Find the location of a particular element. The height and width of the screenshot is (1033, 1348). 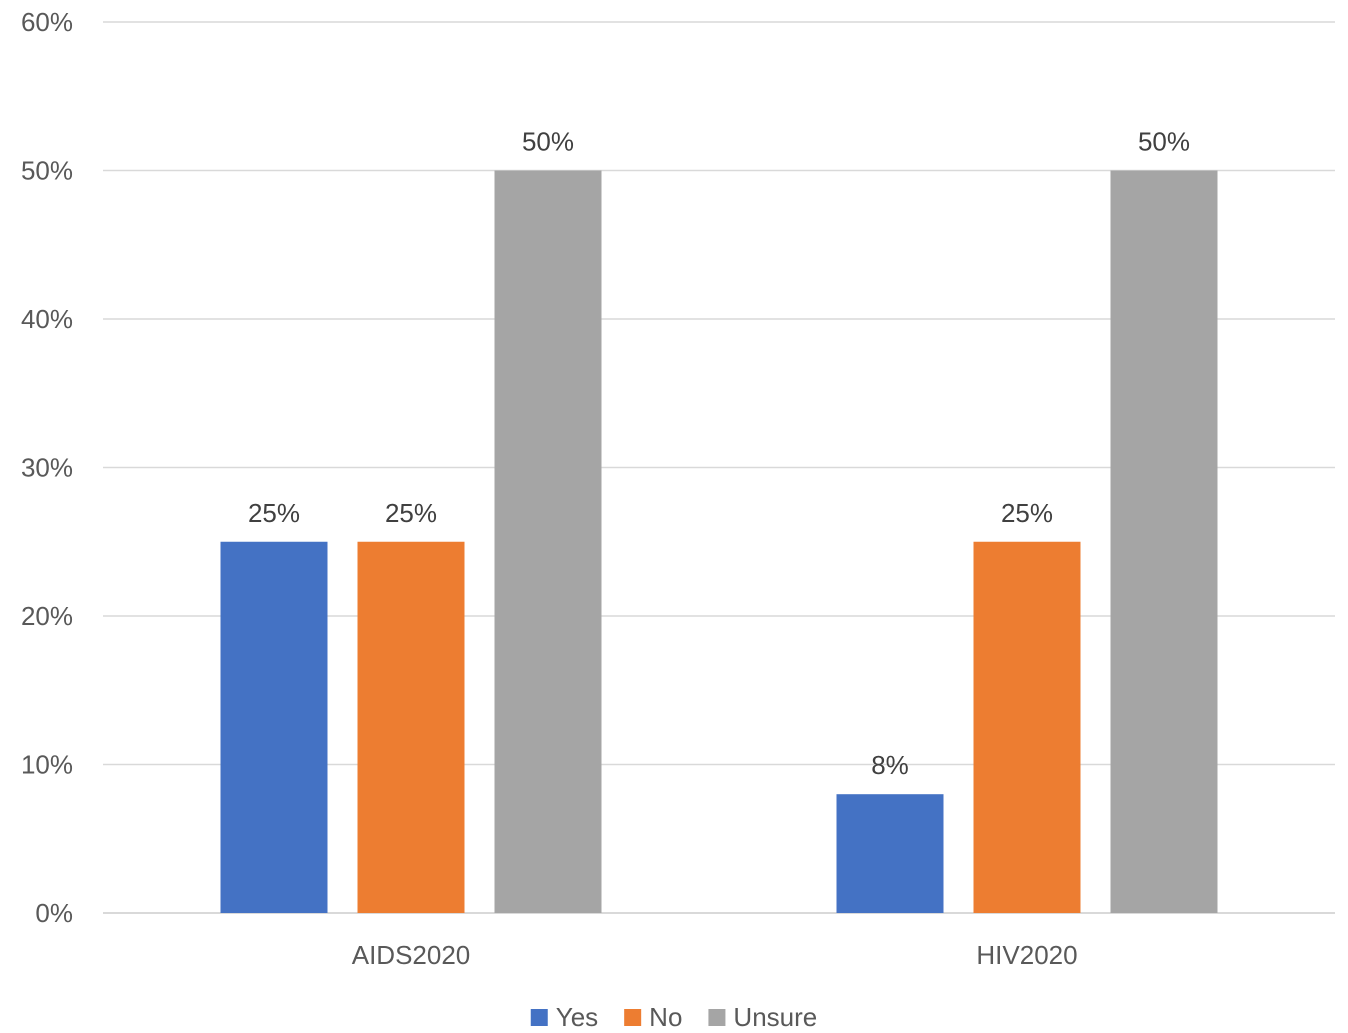

bar-unsure-hiv2020 is located at coordinates (1164, 541).